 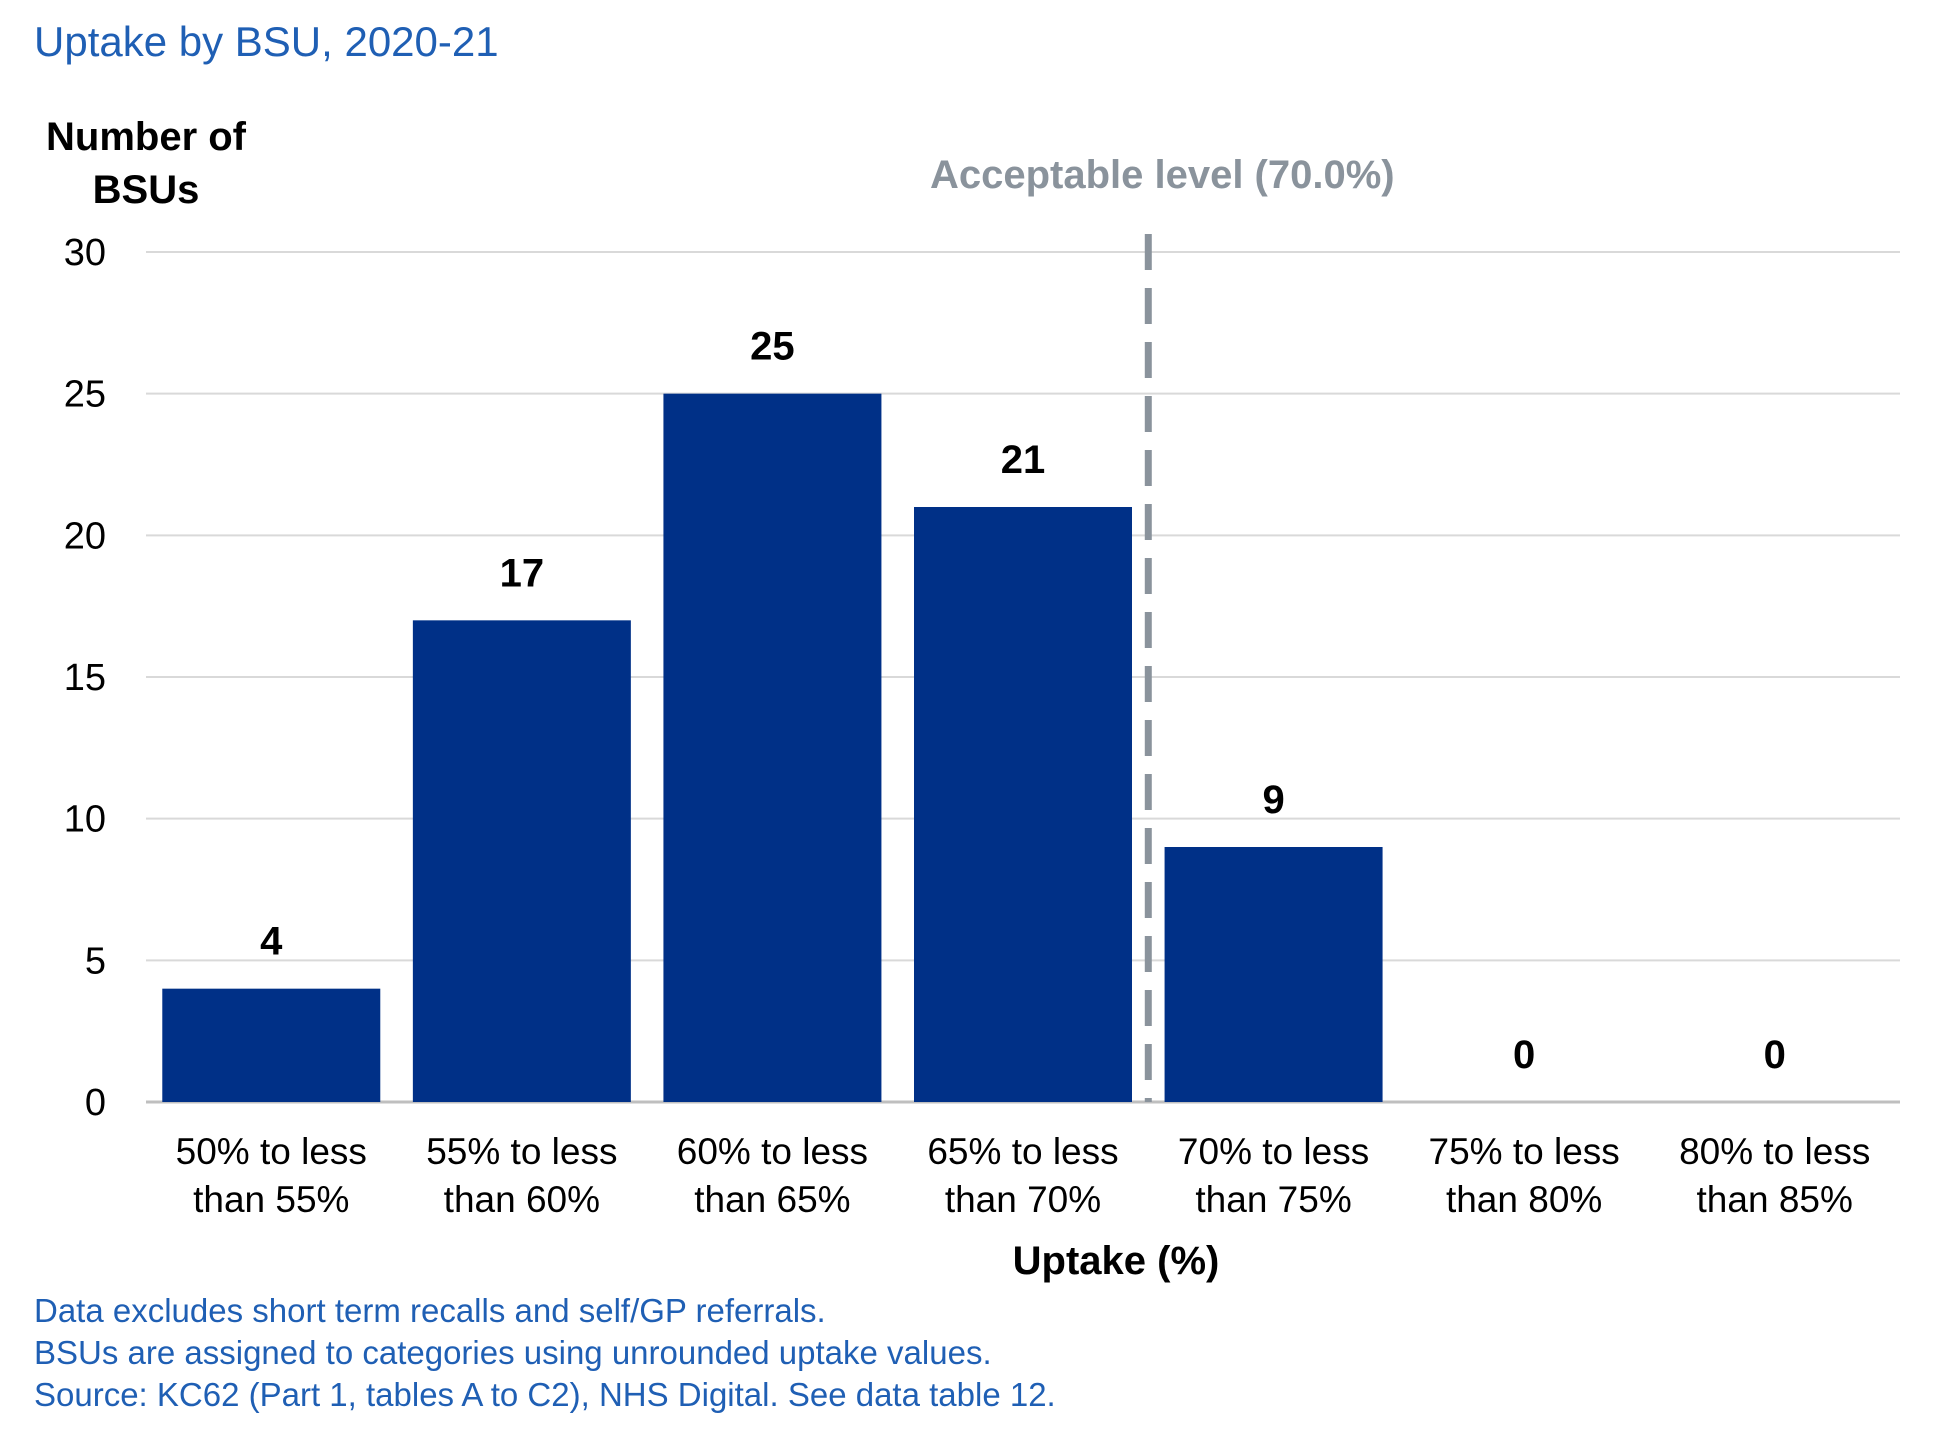 I want to click on x-tick-label: than 80%, so click(x=1524, y=1199).